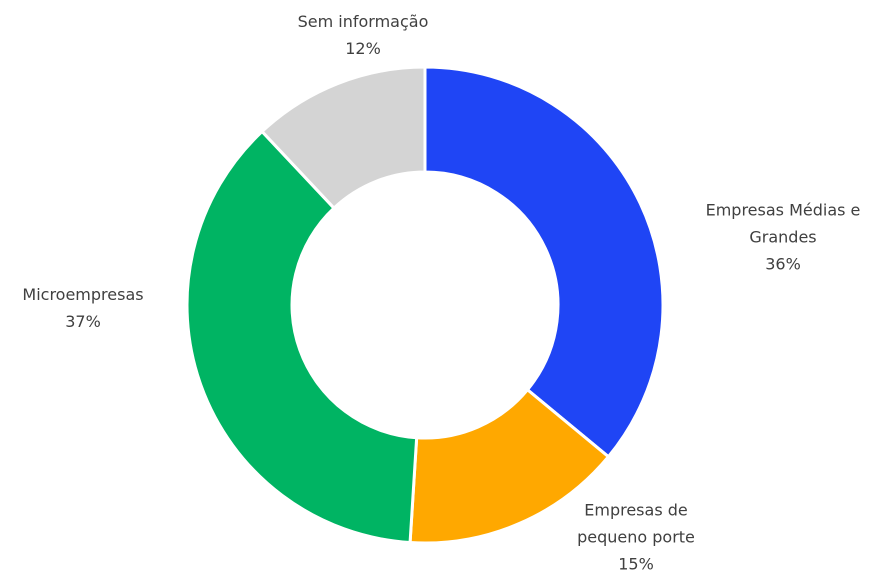 The image size is (874, 573). What do you see at coordinates (343, 138) in the screenshot?
I see `donut-slice` at bounding box center [343, 138].